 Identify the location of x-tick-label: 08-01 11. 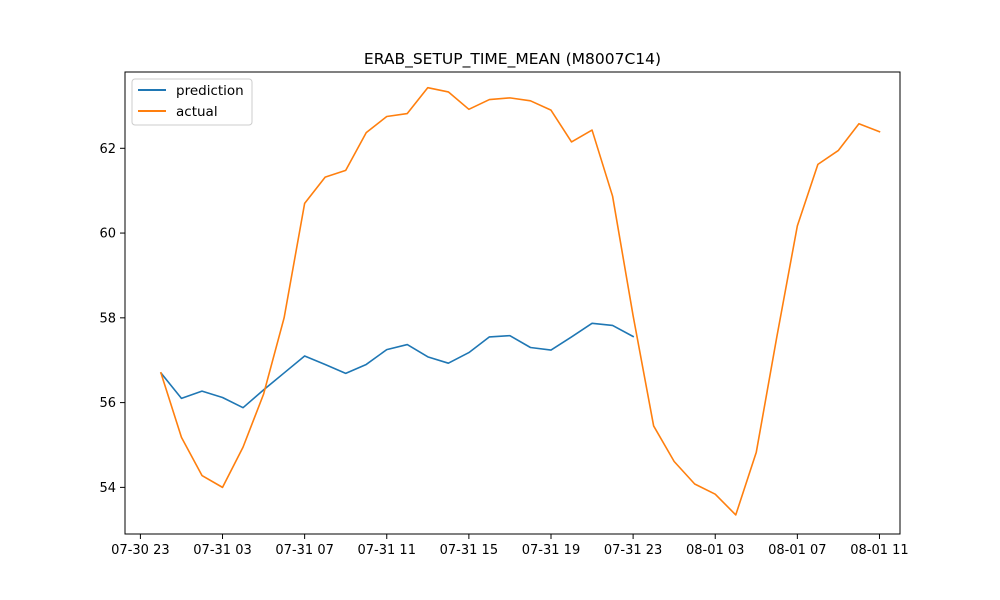
(879, 550).